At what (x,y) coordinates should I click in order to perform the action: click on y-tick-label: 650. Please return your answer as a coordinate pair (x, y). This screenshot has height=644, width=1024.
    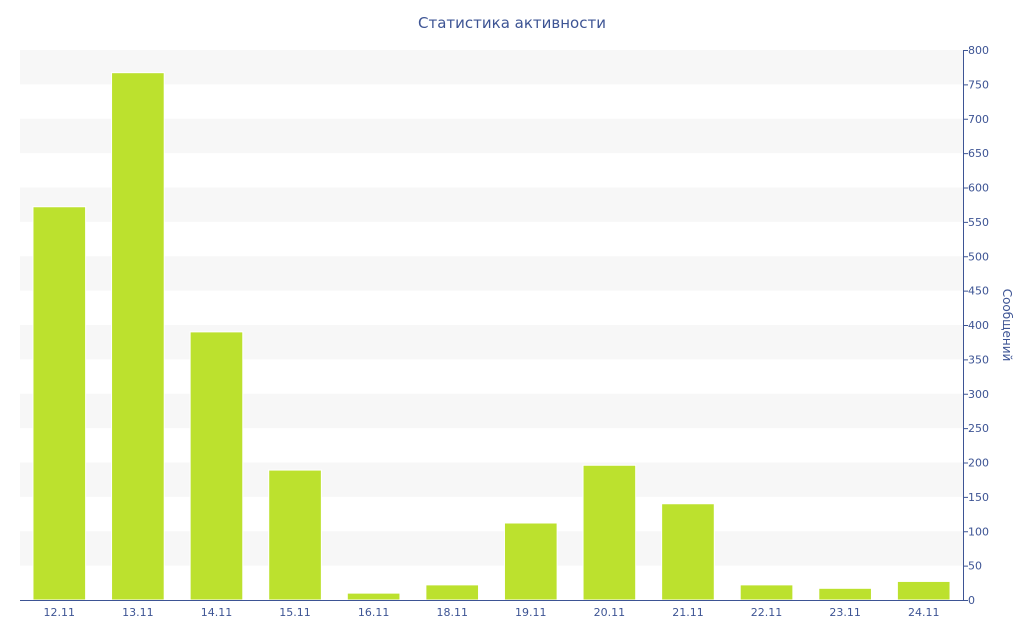
    Looking at the image, I should click on (978, 153).